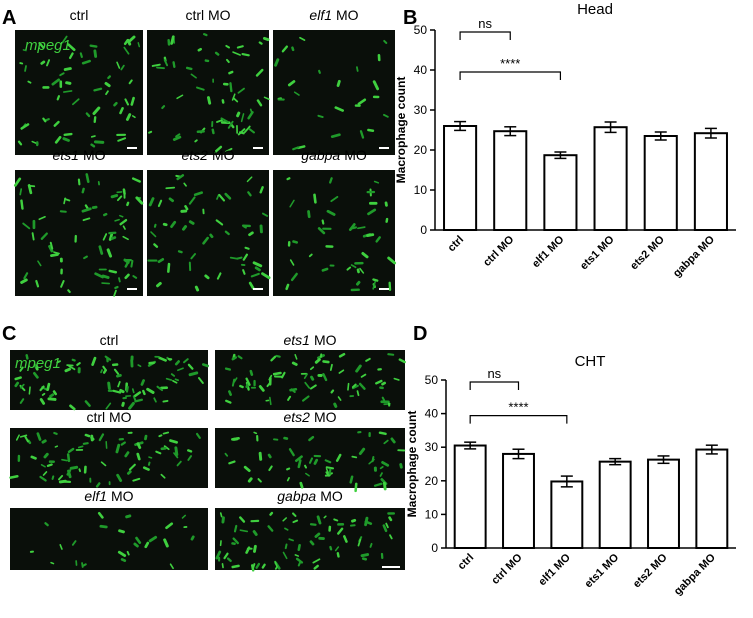  What do you see at coordinates (334, 233) in the screenshot?
I see `micrograph` at bounding box center [334, 233].